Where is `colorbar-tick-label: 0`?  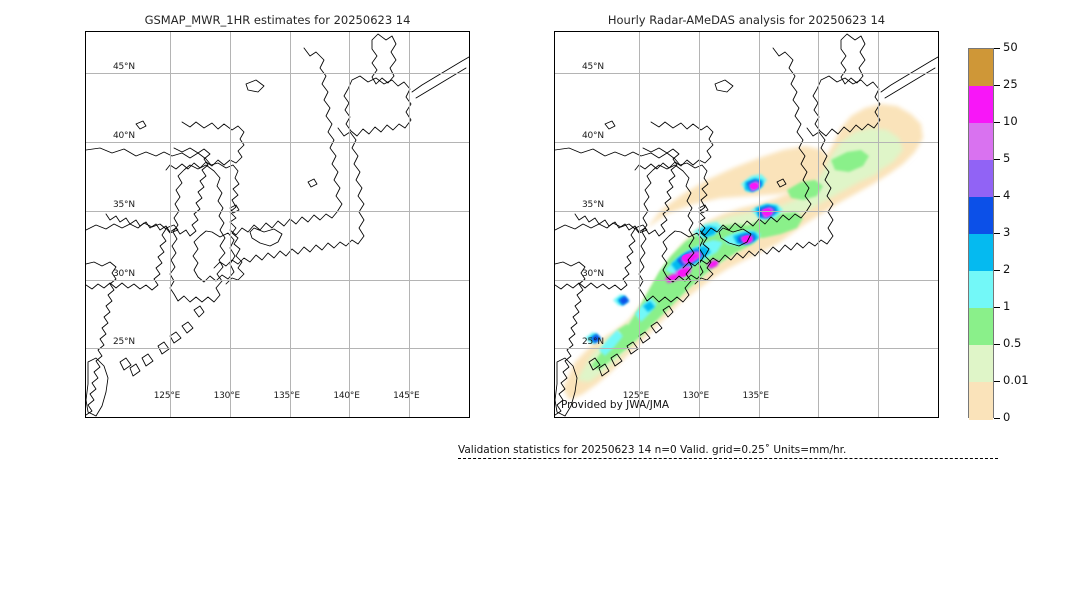 colorbar-tick-label: 0 is located at coordinates (1007, 417).